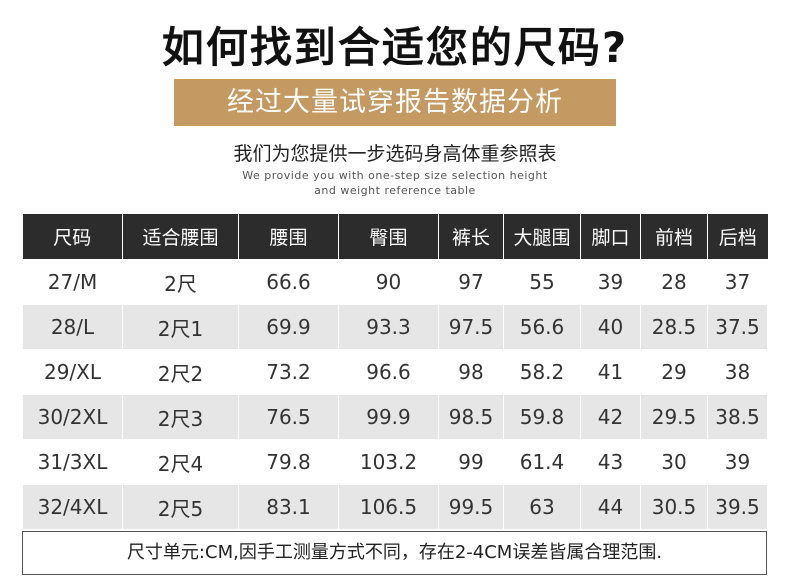  Describe the element at coordinates (72, 282) in the screenshot. I see `cell-size: 27/M` at that location.